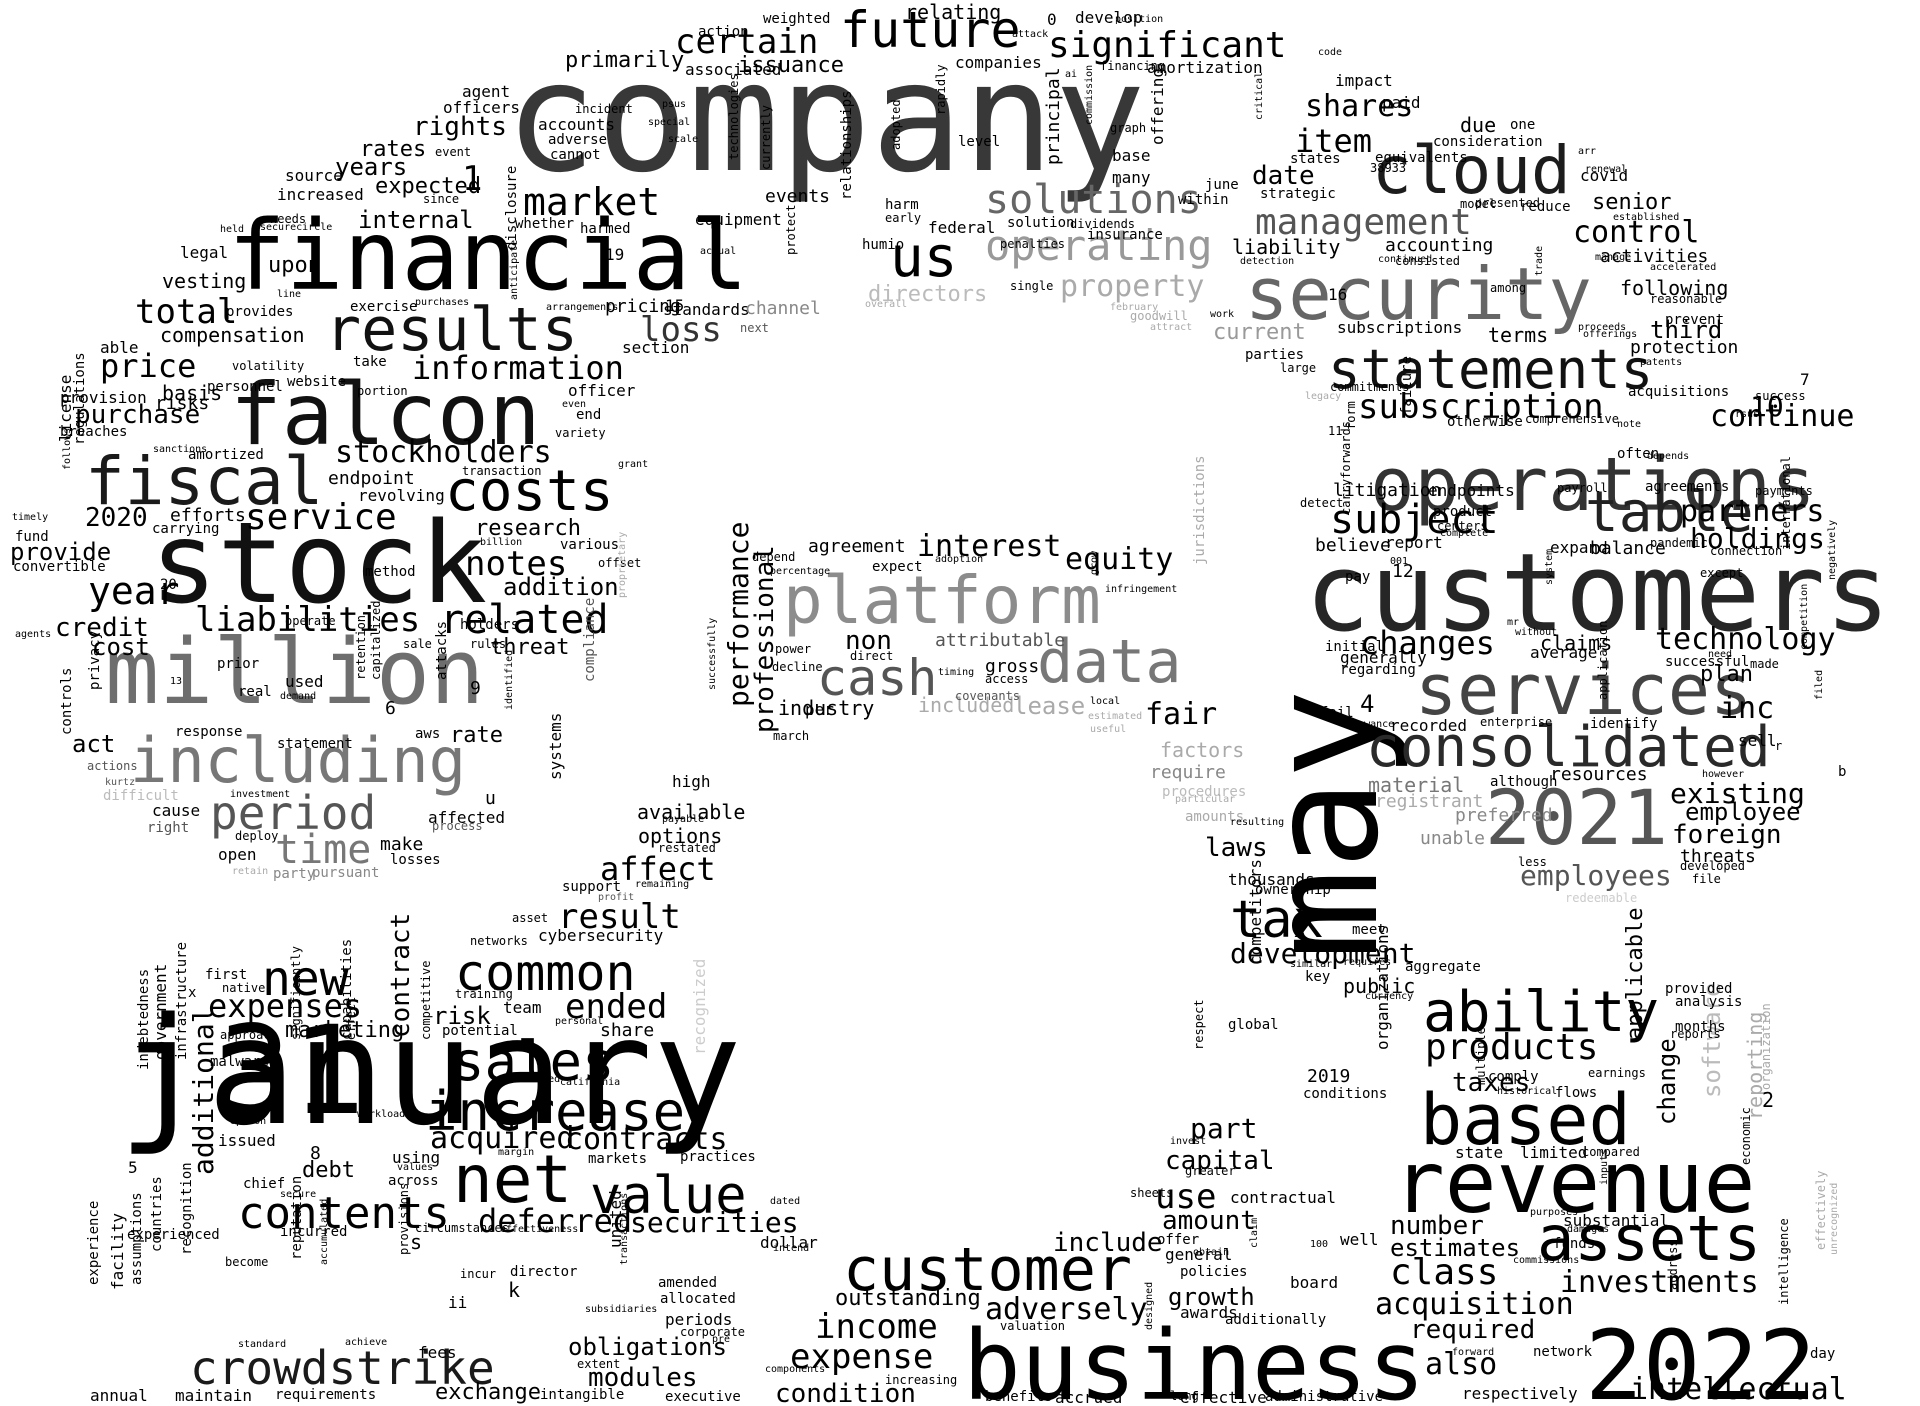 The image size is (1920, 1406). Describe the element at coordinates (1429, 801) in the screenshot. I see `word-registrant: registrant` at that location.